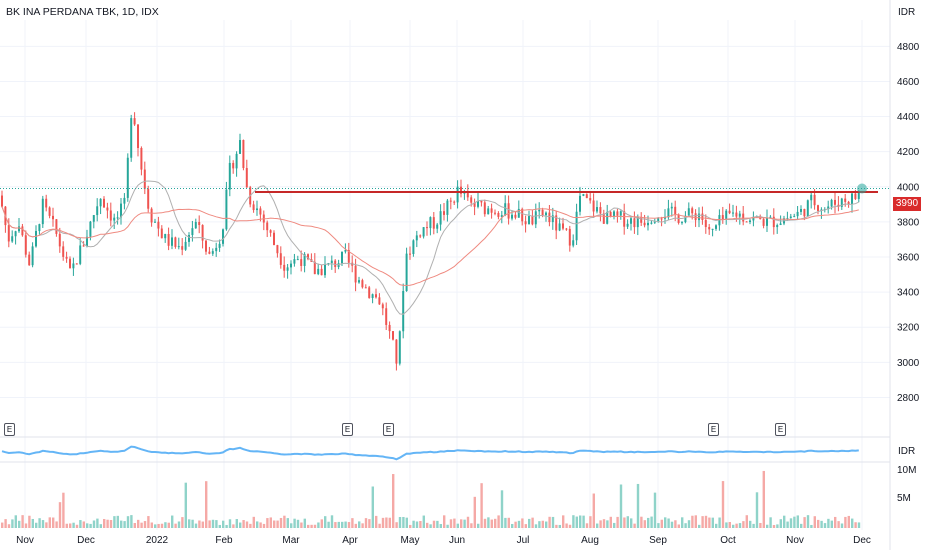 This screenshot has width=932, height=550. Describe the element at coordinates (795, 540) in the screenshot. I see `x-tick-label: Nov` at that location.